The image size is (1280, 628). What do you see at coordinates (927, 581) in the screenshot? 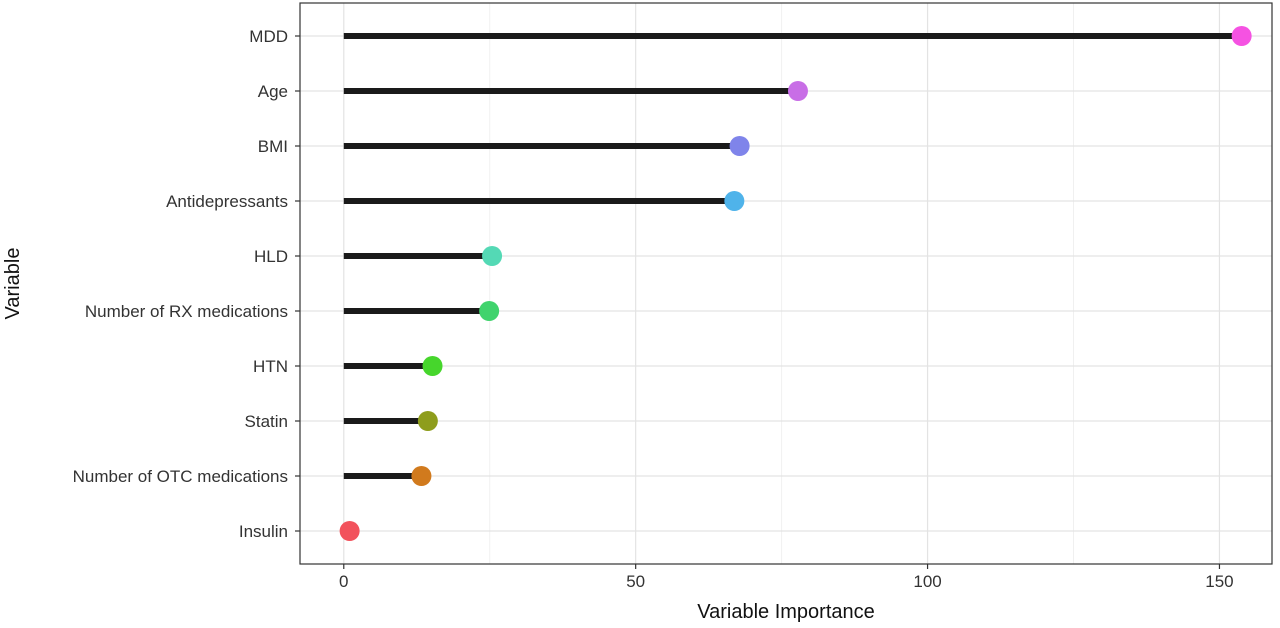
I see `x-tick-label: 100` at bounding box center [927, 581].